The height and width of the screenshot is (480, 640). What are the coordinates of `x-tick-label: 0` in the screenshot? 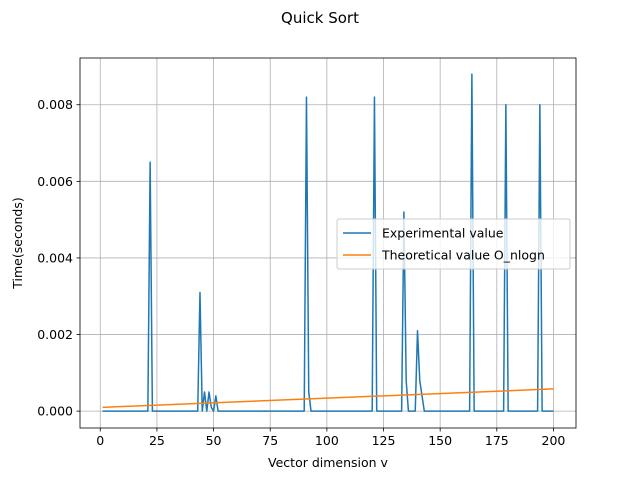 It's located at (100, 440).